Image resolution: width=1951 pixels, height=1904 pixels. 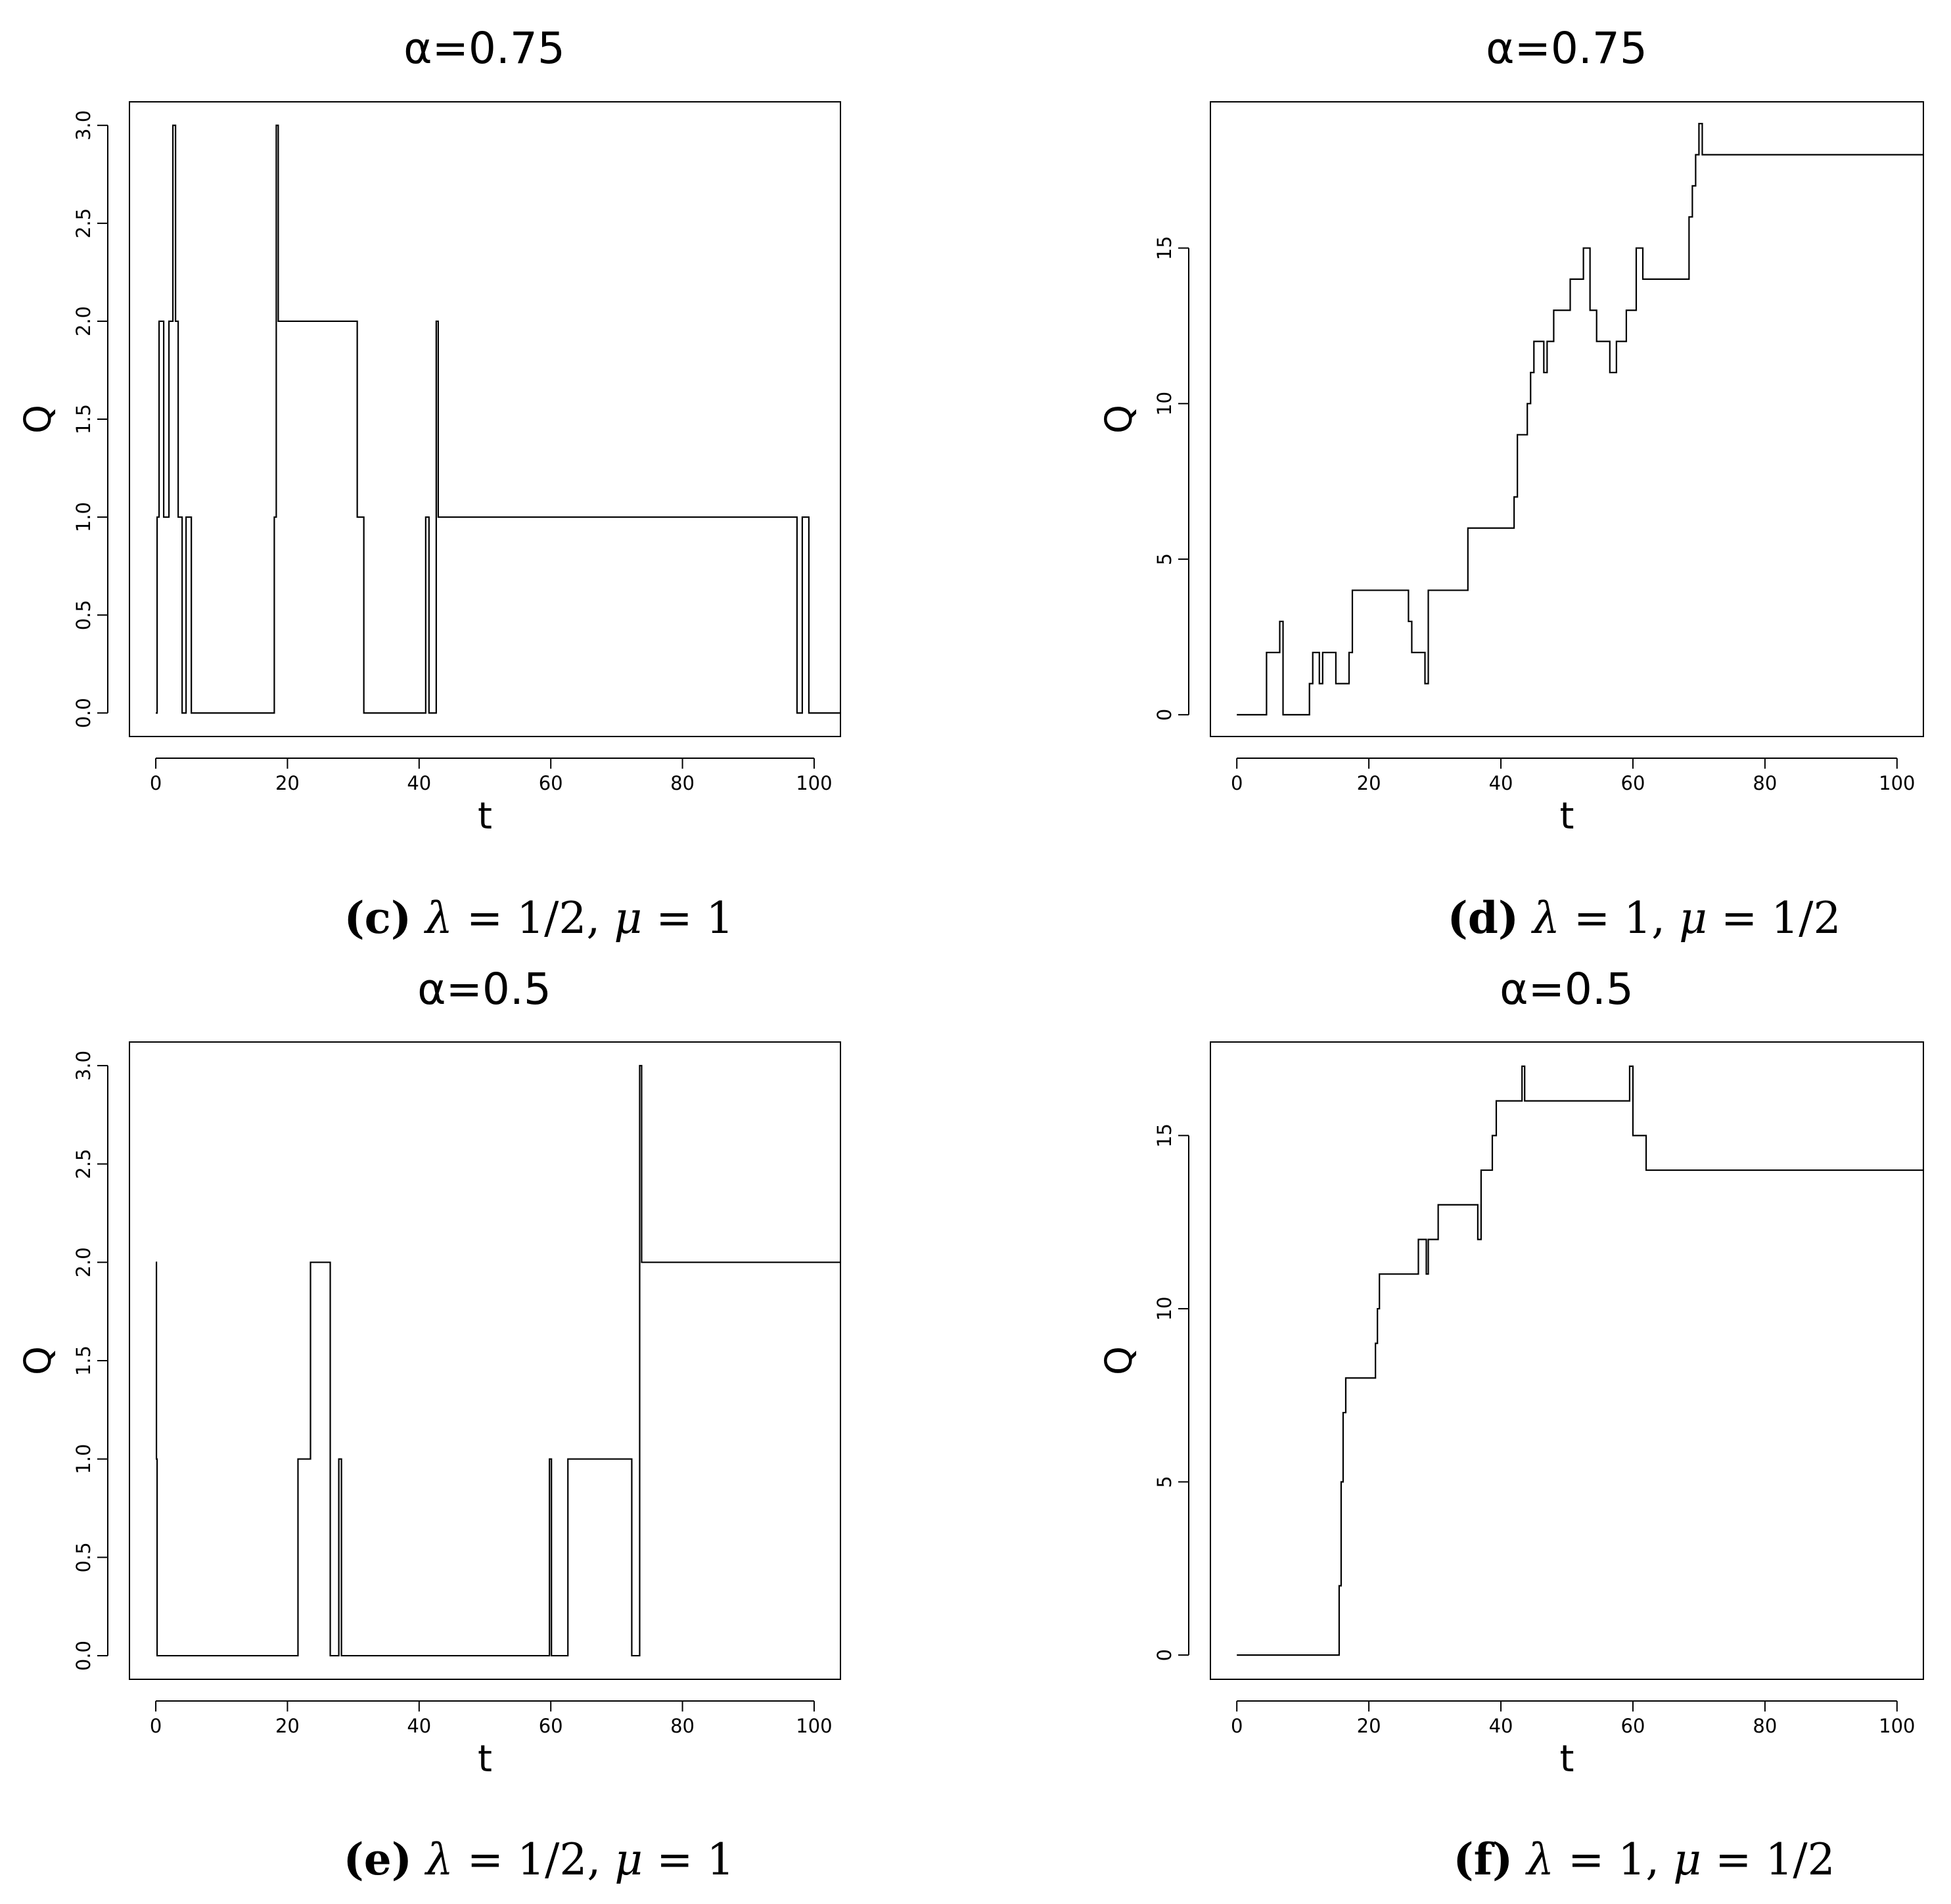 I want to click on subfigure-caption: (c) λ = 1/2, μ = 1, so click(x=539, y=917).